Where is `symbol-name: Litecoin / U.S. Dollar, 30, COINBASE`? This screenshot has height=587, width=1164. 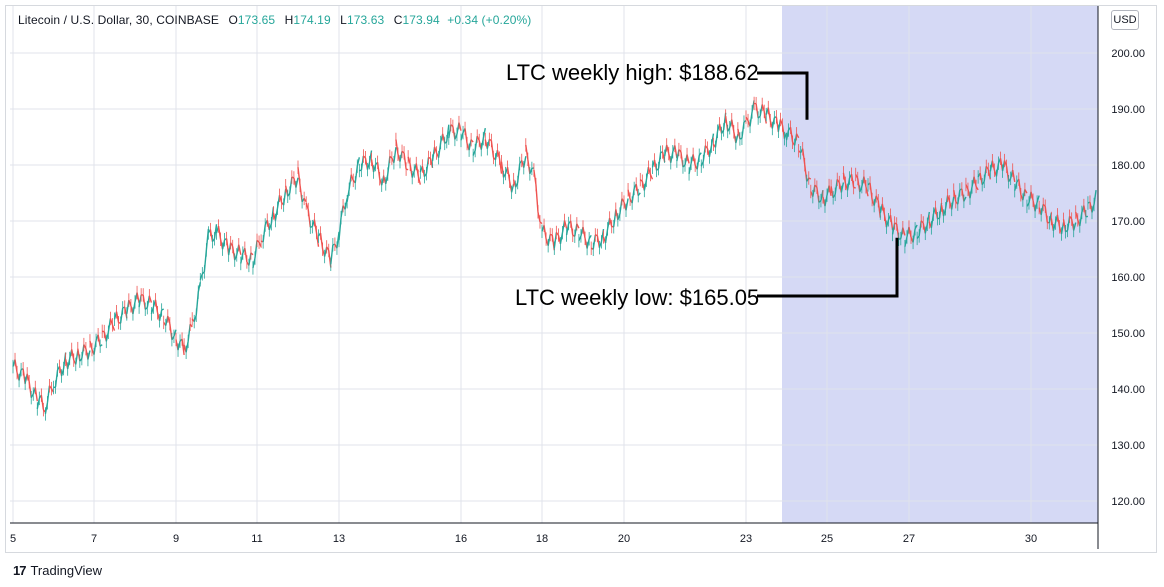
symbol-name: Litecoin / U.S. Dollar, 30, COINBASE is located at coordinates (119, 20).